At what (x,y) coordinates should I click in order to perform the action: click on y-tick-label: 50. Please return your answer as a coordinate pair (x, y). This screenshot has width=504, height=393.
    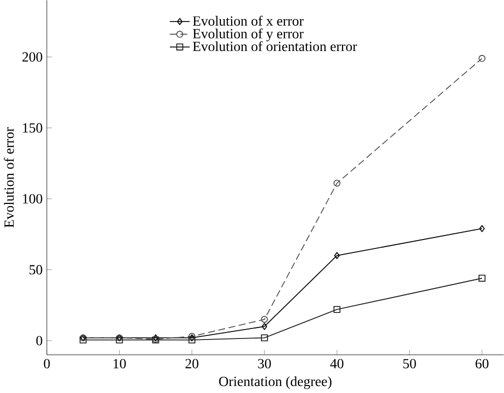
    Looking at the image, I should click on (36, 269).